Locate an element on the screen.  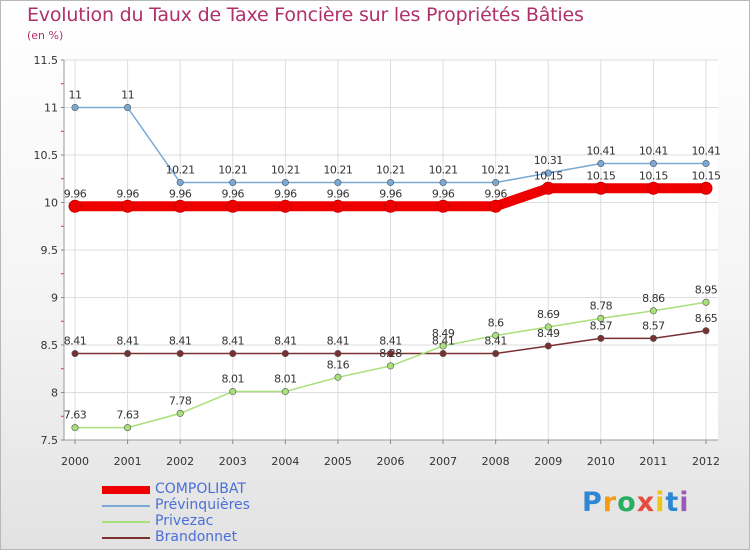
y-tick-label: 11 is located at coordinates (51, 108).